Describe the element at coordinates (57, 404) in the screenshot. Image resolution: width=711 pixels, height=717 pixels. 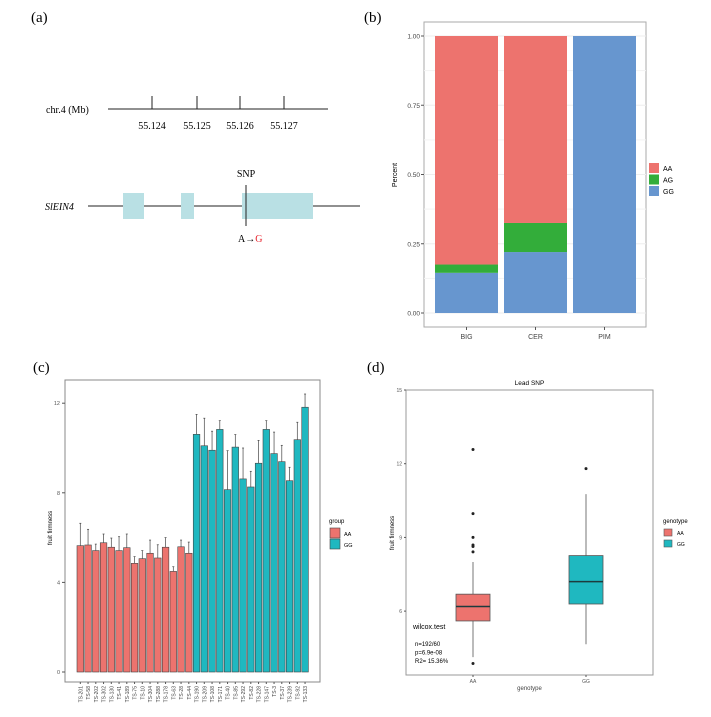
I see `y-tick-label: 12` at that location.